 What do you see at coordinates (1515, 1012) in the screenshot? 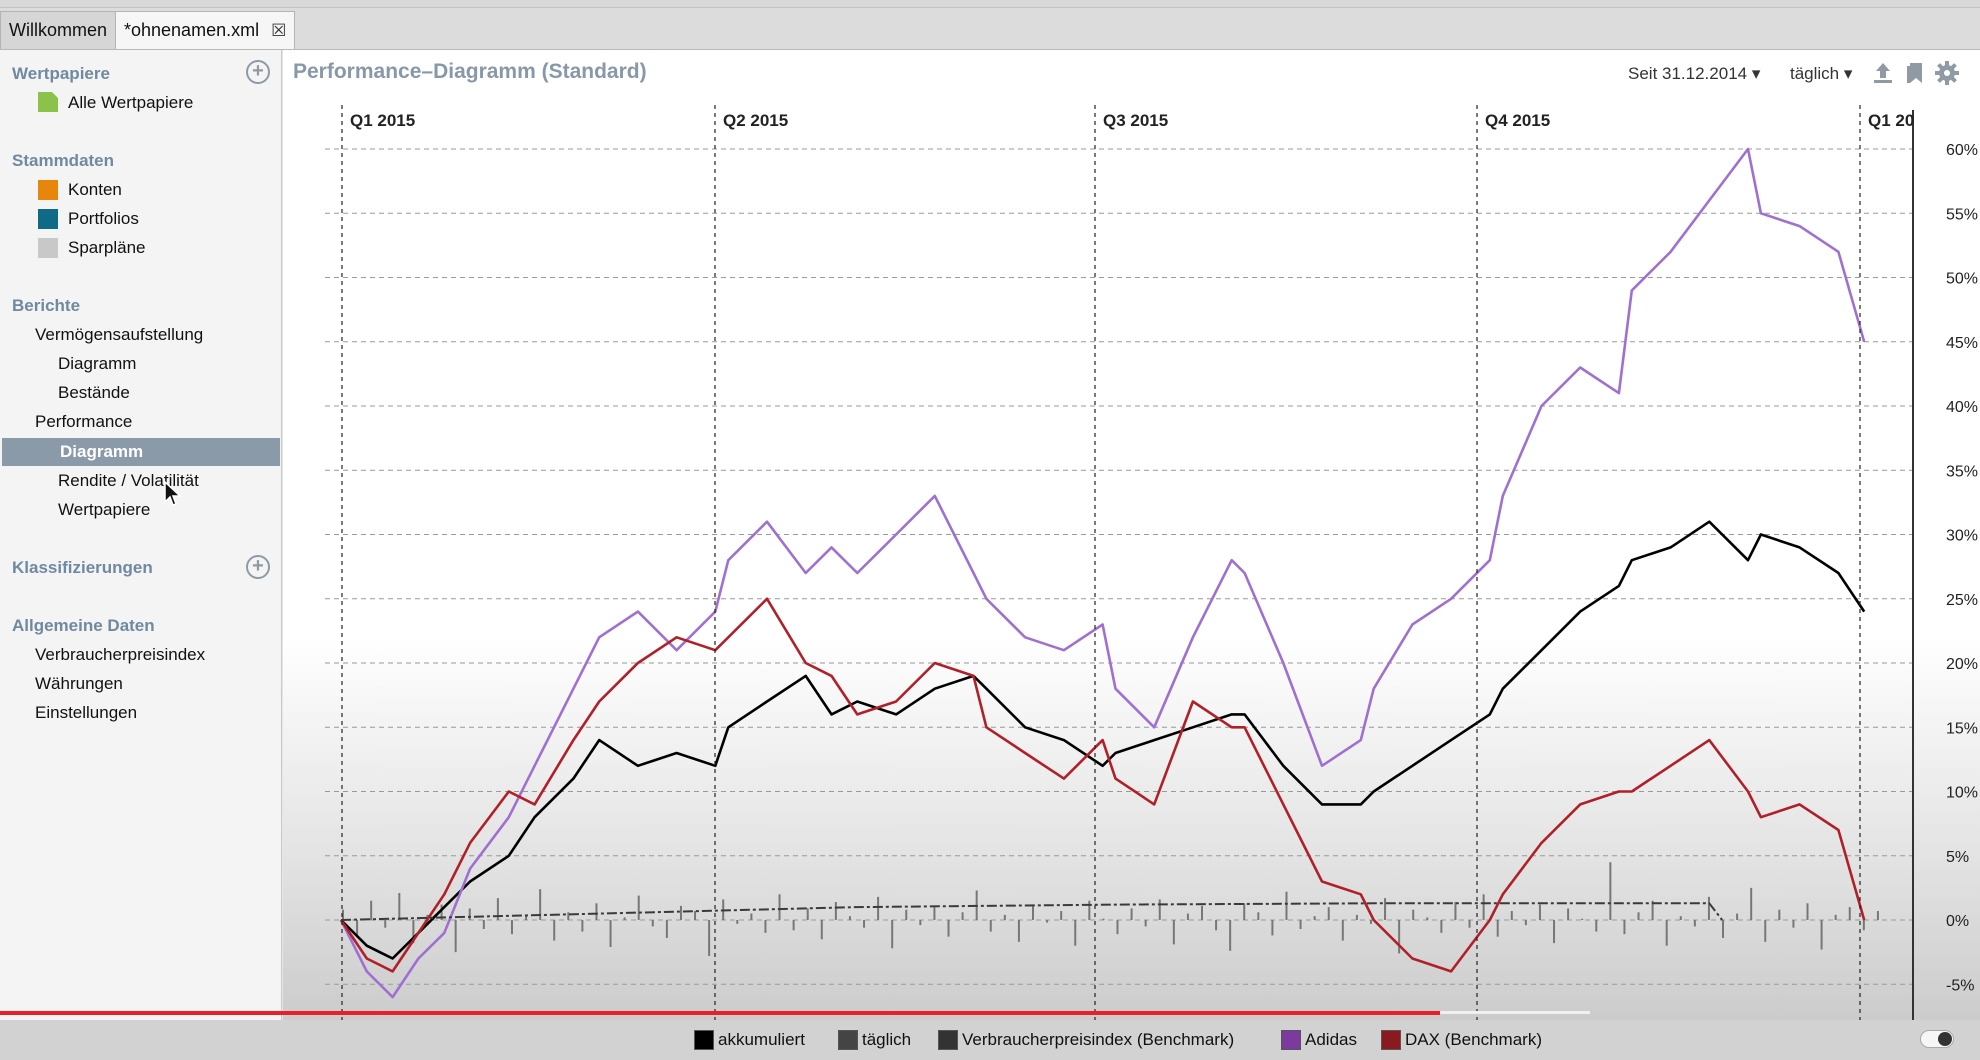
I see `video-buffer-bar` at bounding box center [1515, 1012].